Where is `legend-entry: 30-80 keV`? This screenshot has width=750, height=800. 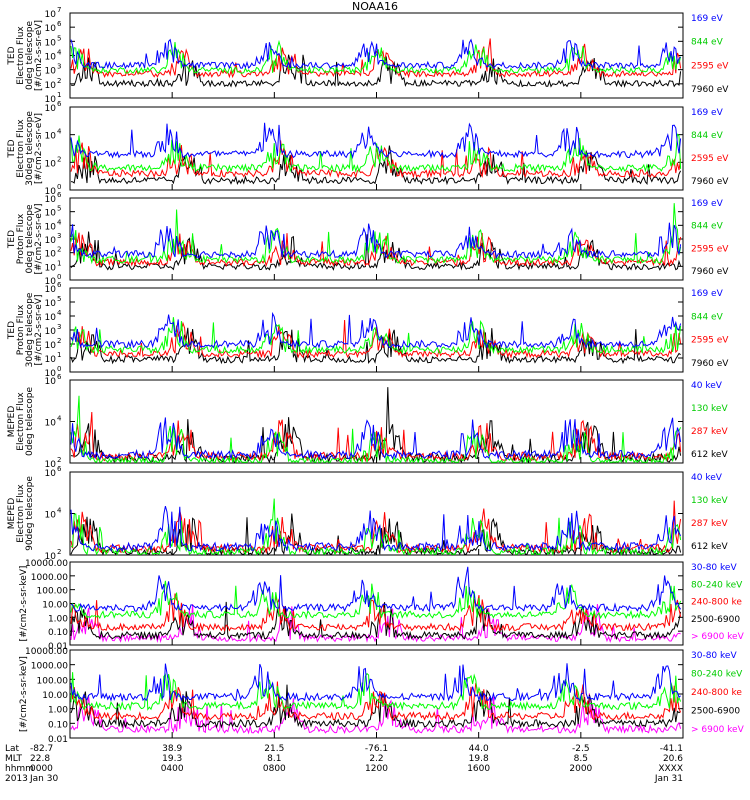 legend-entry: 30-80 keV is located at coordinates (714, 568).